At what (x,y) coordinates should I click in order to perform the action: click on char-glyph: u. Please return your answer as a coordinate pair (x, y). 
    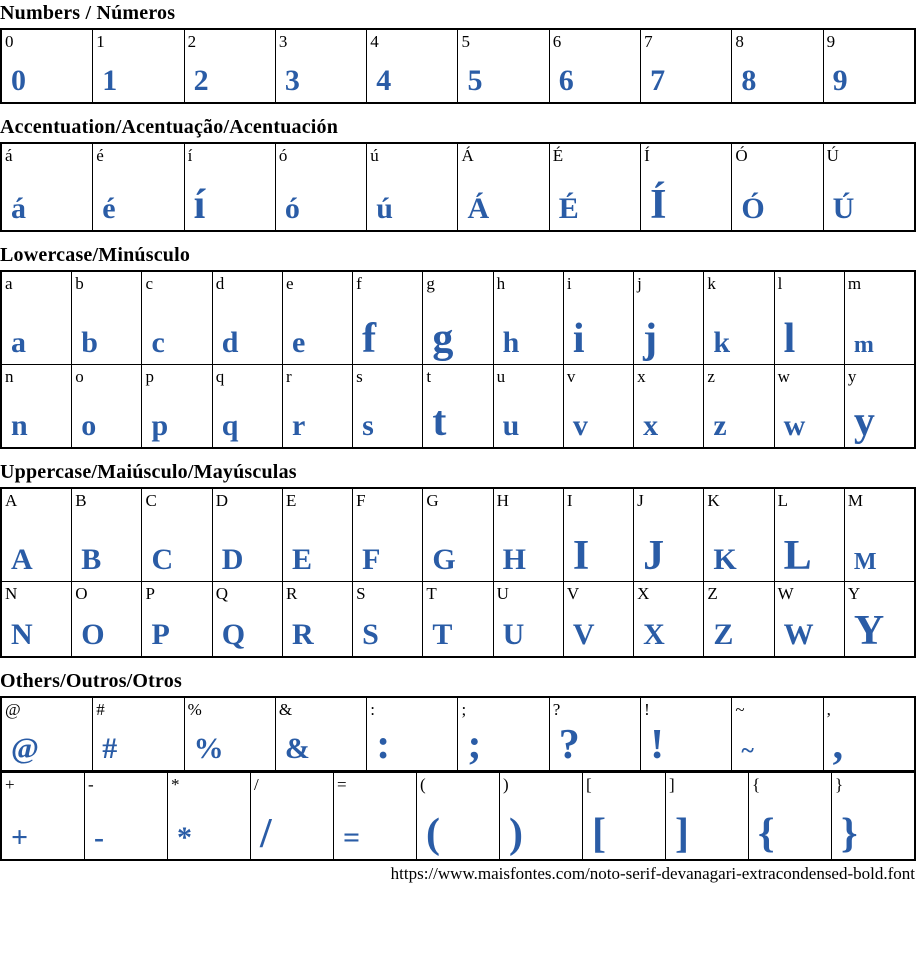
    Looking at the image, I should click on (511, 425).